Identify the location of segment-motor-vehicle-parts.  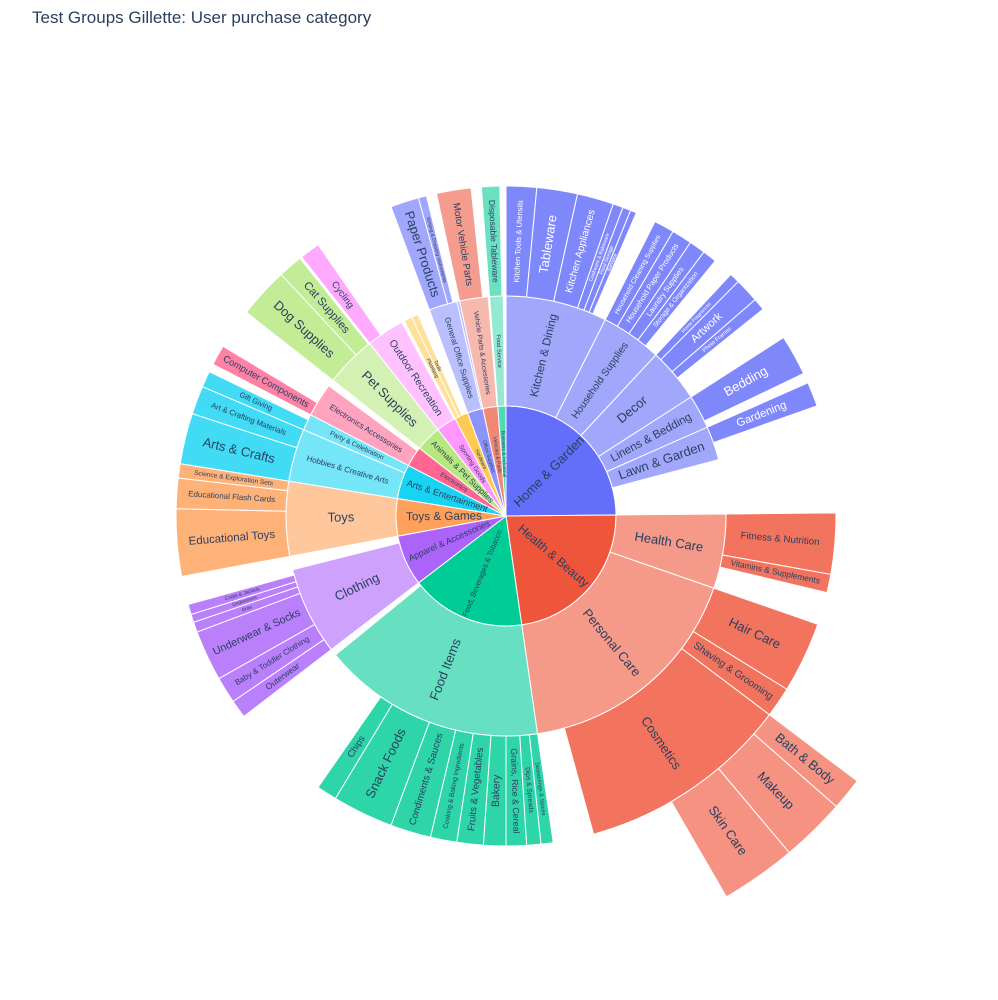
(459, 244).